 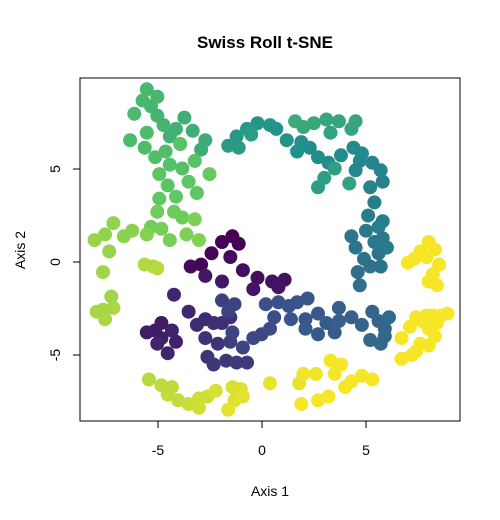 I want to click on x-tick-label: 0, so click(x=262, y=450).